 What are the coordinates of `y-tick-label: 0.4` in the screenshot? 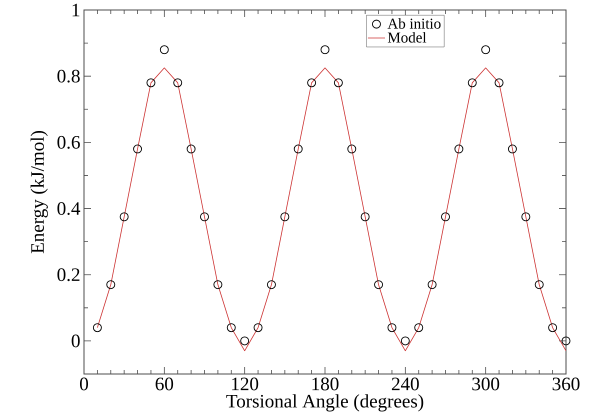 It's located at (68, 208).